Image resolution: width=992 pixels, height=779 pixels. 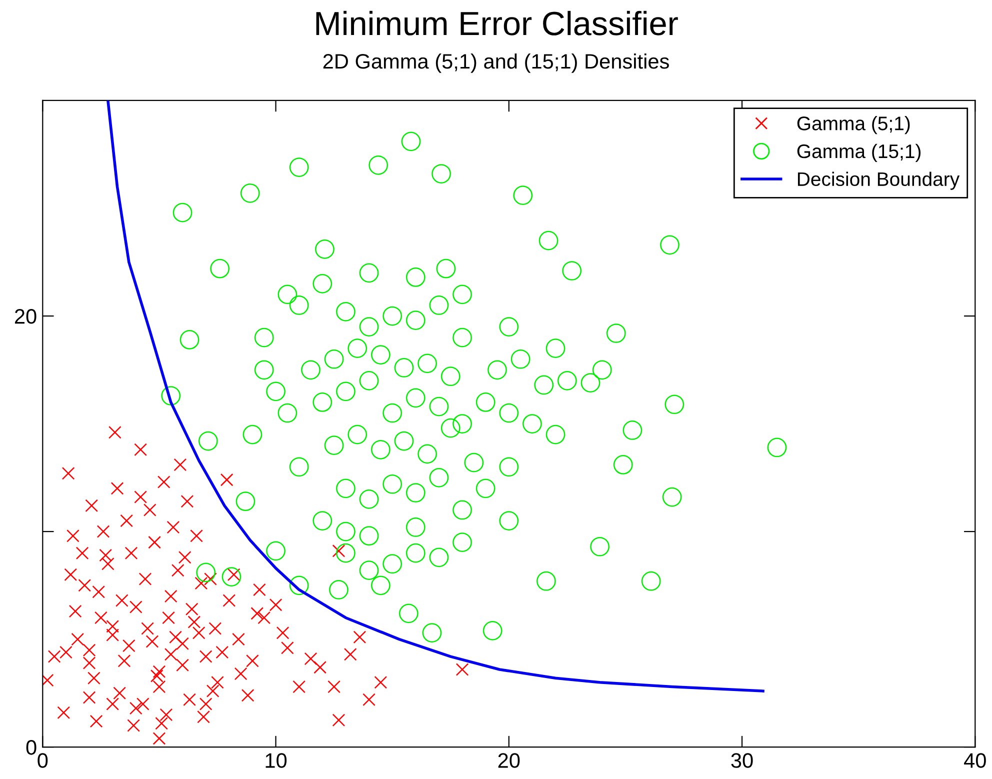 I want to click on legend-label: Gamma (5;1), so click(x=853, y=125).